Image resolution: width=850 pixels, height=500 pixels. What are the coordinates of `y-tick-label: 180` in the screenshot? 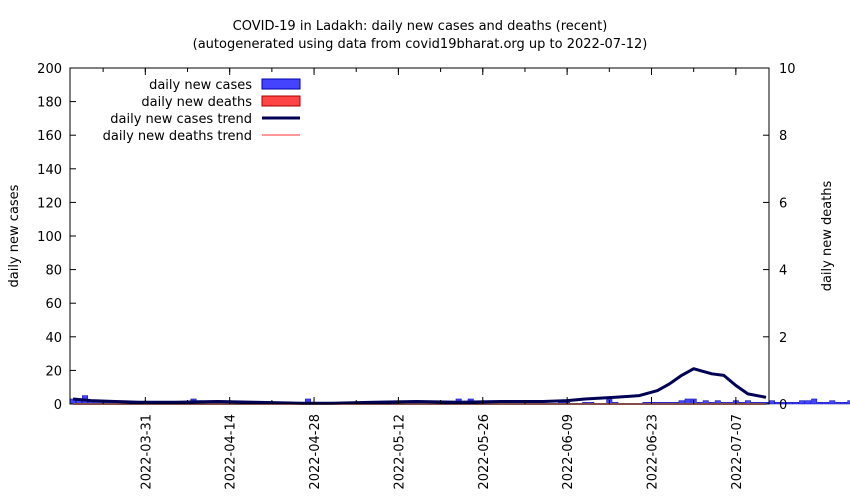 It's located at (49, 103).